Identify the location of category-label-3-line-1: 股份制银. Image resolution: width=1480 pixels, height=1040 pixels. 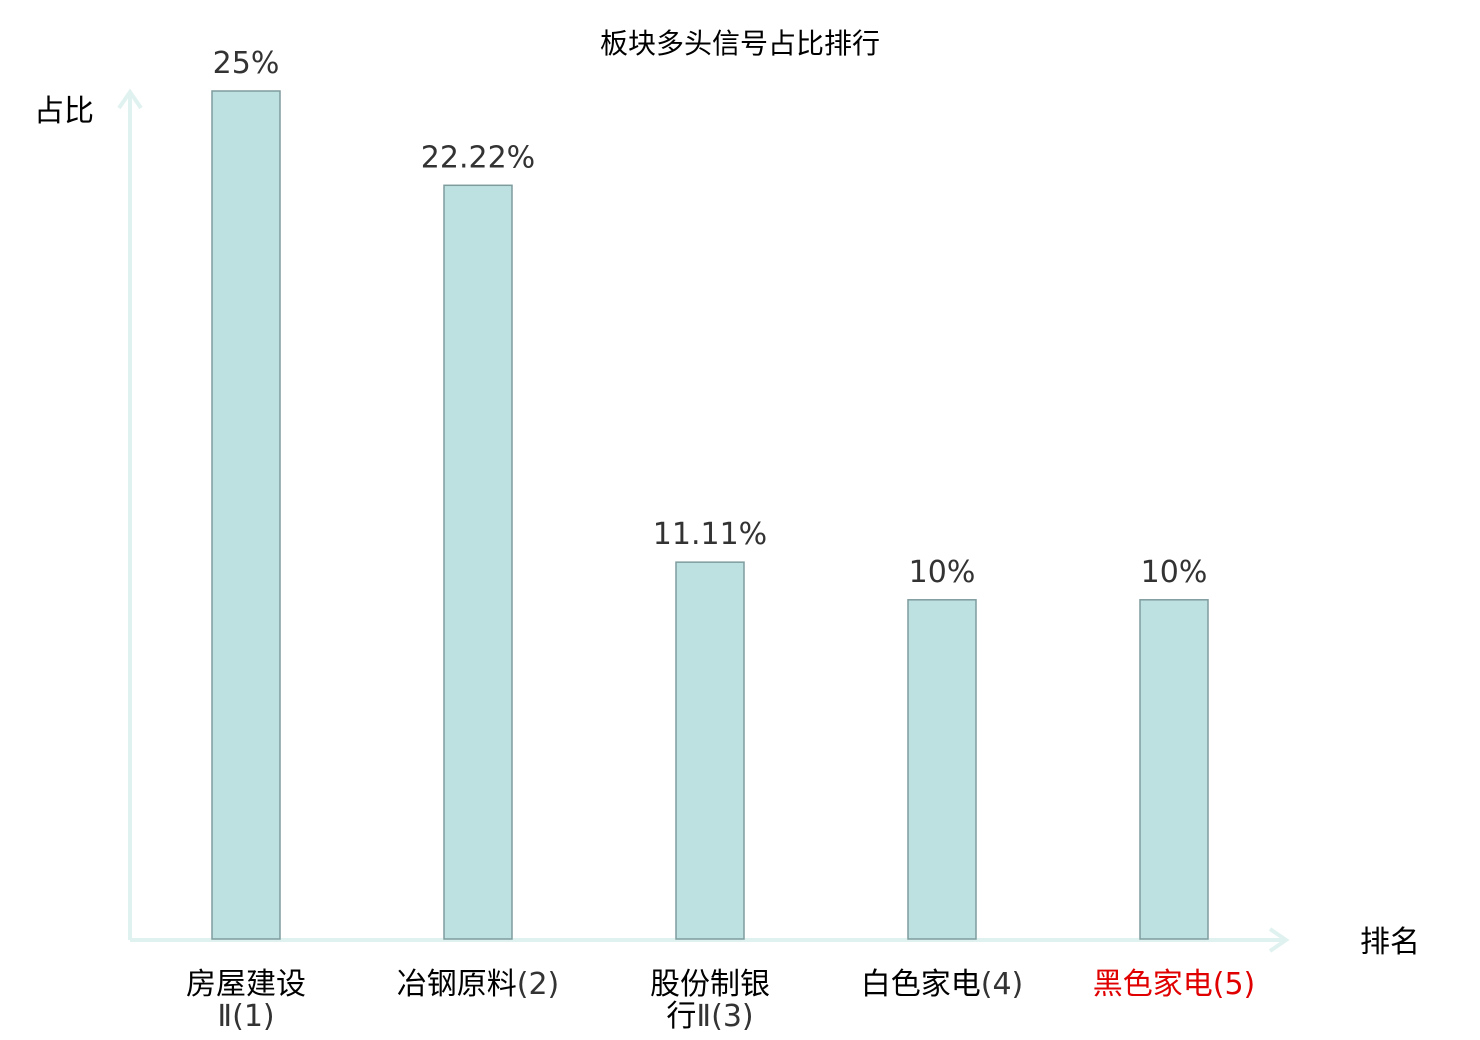
(710, 984).